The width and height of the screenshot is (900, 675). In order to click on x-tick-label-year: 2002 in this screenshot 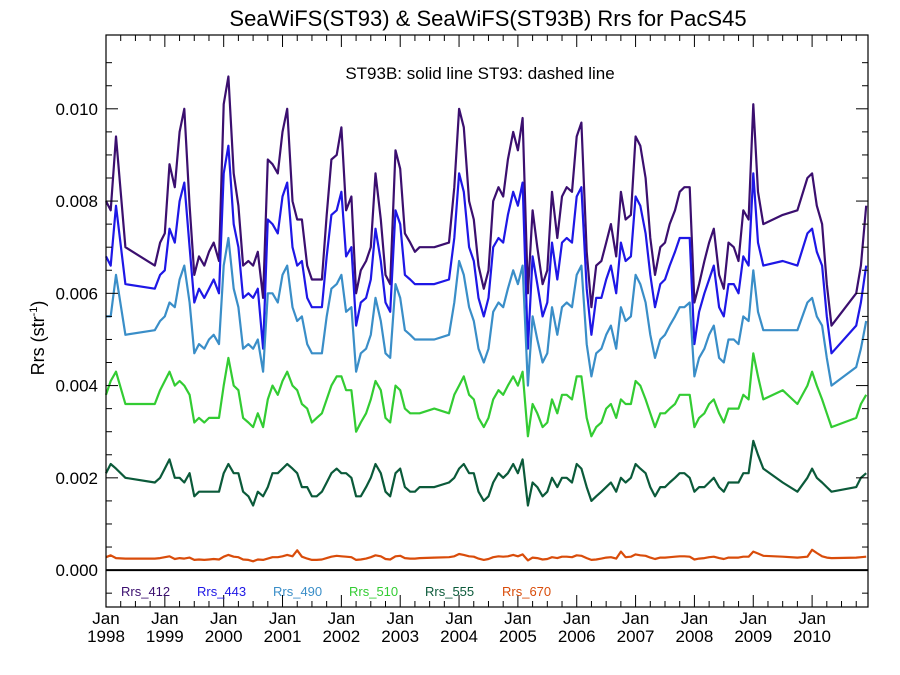, I will do `click(341, 636)`.